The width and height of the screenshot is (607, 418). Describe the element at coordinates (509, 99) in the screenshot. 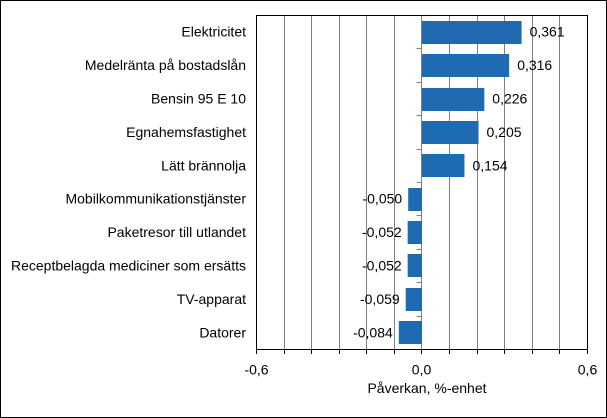

I see `svg-text: 0,226` at that location.